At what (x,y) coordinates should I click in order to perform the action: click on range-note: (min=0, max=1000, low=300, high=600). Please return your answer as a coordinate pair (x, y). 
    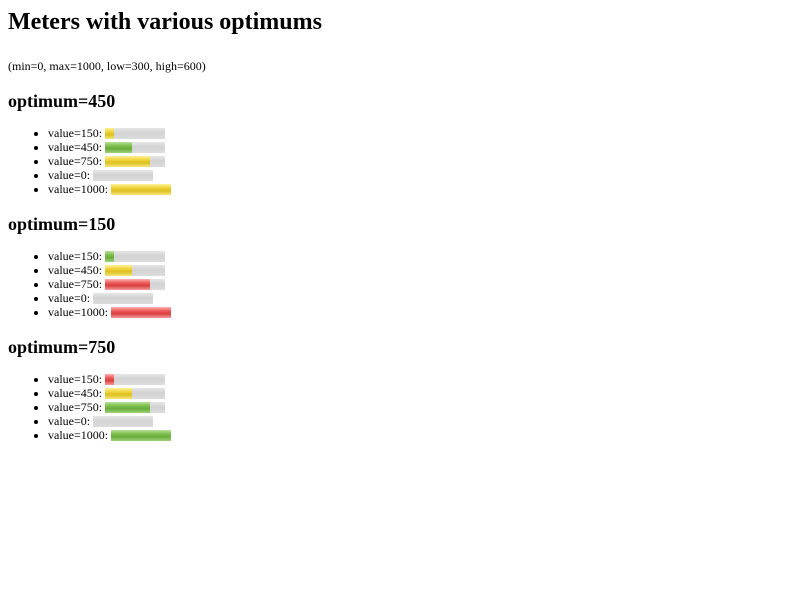
    Looking at the image, I should click on (107, 66).